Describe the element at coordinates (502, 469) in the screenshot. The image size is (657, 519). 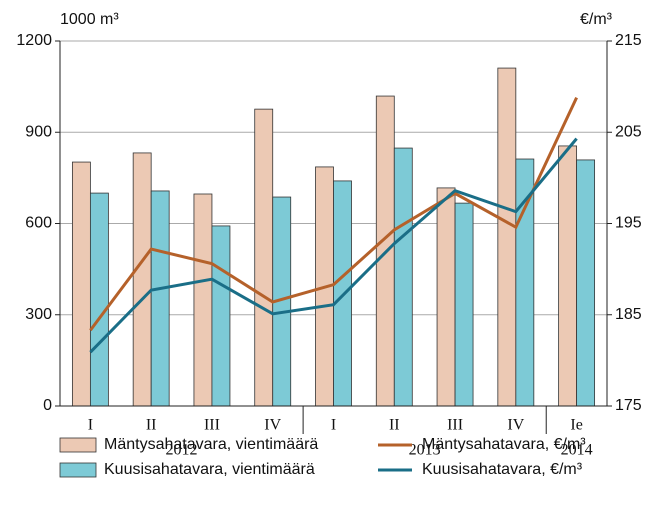
I see `legend-label: Kuusisahatavara, €/m³` at that location.